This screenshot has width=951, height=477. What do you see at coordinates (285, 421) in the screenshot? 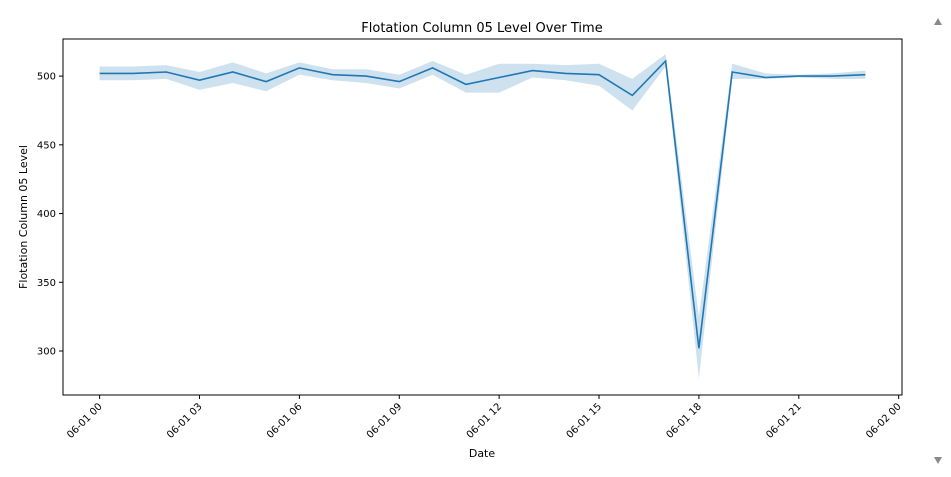
I see `x-tick-label: 06-01 06` at bounding box center [285, 421].